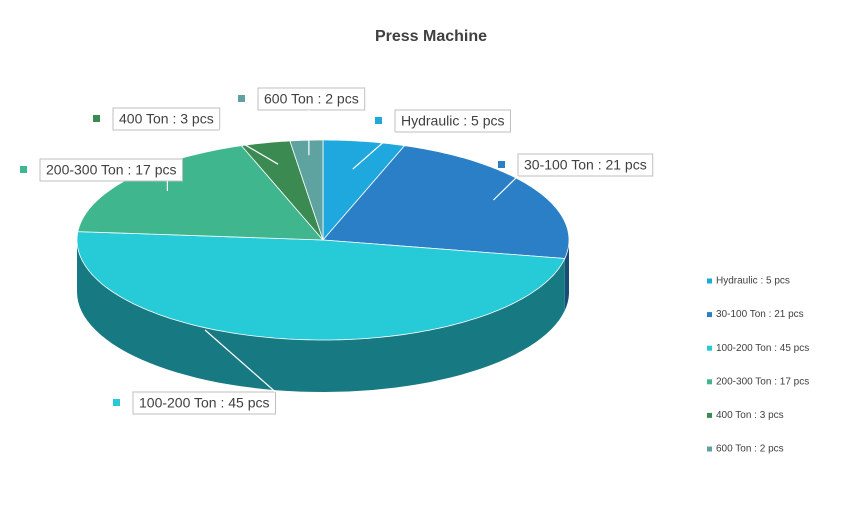 Image resolution: width=865 pixels, height=519 pixels. I want to click on data-label: 100-200 Ton : 45 pcs, so click(195, 372).